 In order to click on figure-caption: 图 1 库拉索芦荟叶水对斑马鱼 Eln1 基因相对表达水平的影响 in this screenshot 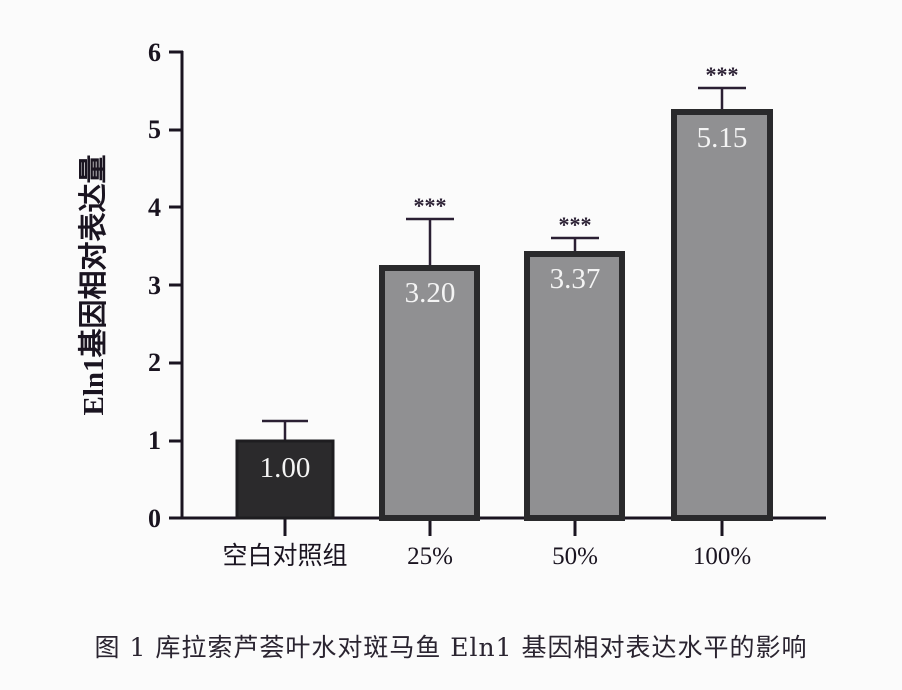, I will do `click(451, 647)`.